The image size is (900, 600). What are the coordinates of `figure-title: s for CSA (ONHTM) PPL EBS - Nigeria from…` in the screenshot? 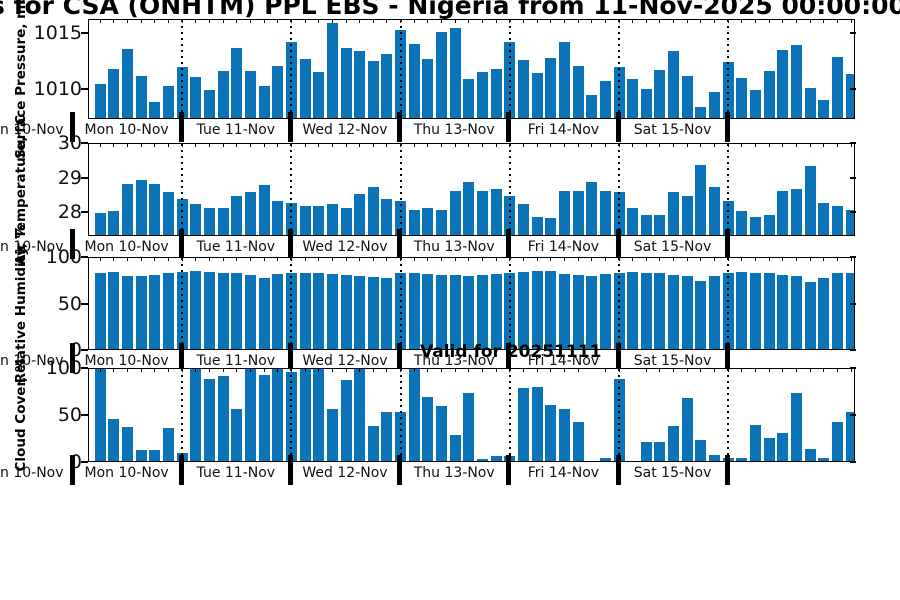 It's located at (450, 10).